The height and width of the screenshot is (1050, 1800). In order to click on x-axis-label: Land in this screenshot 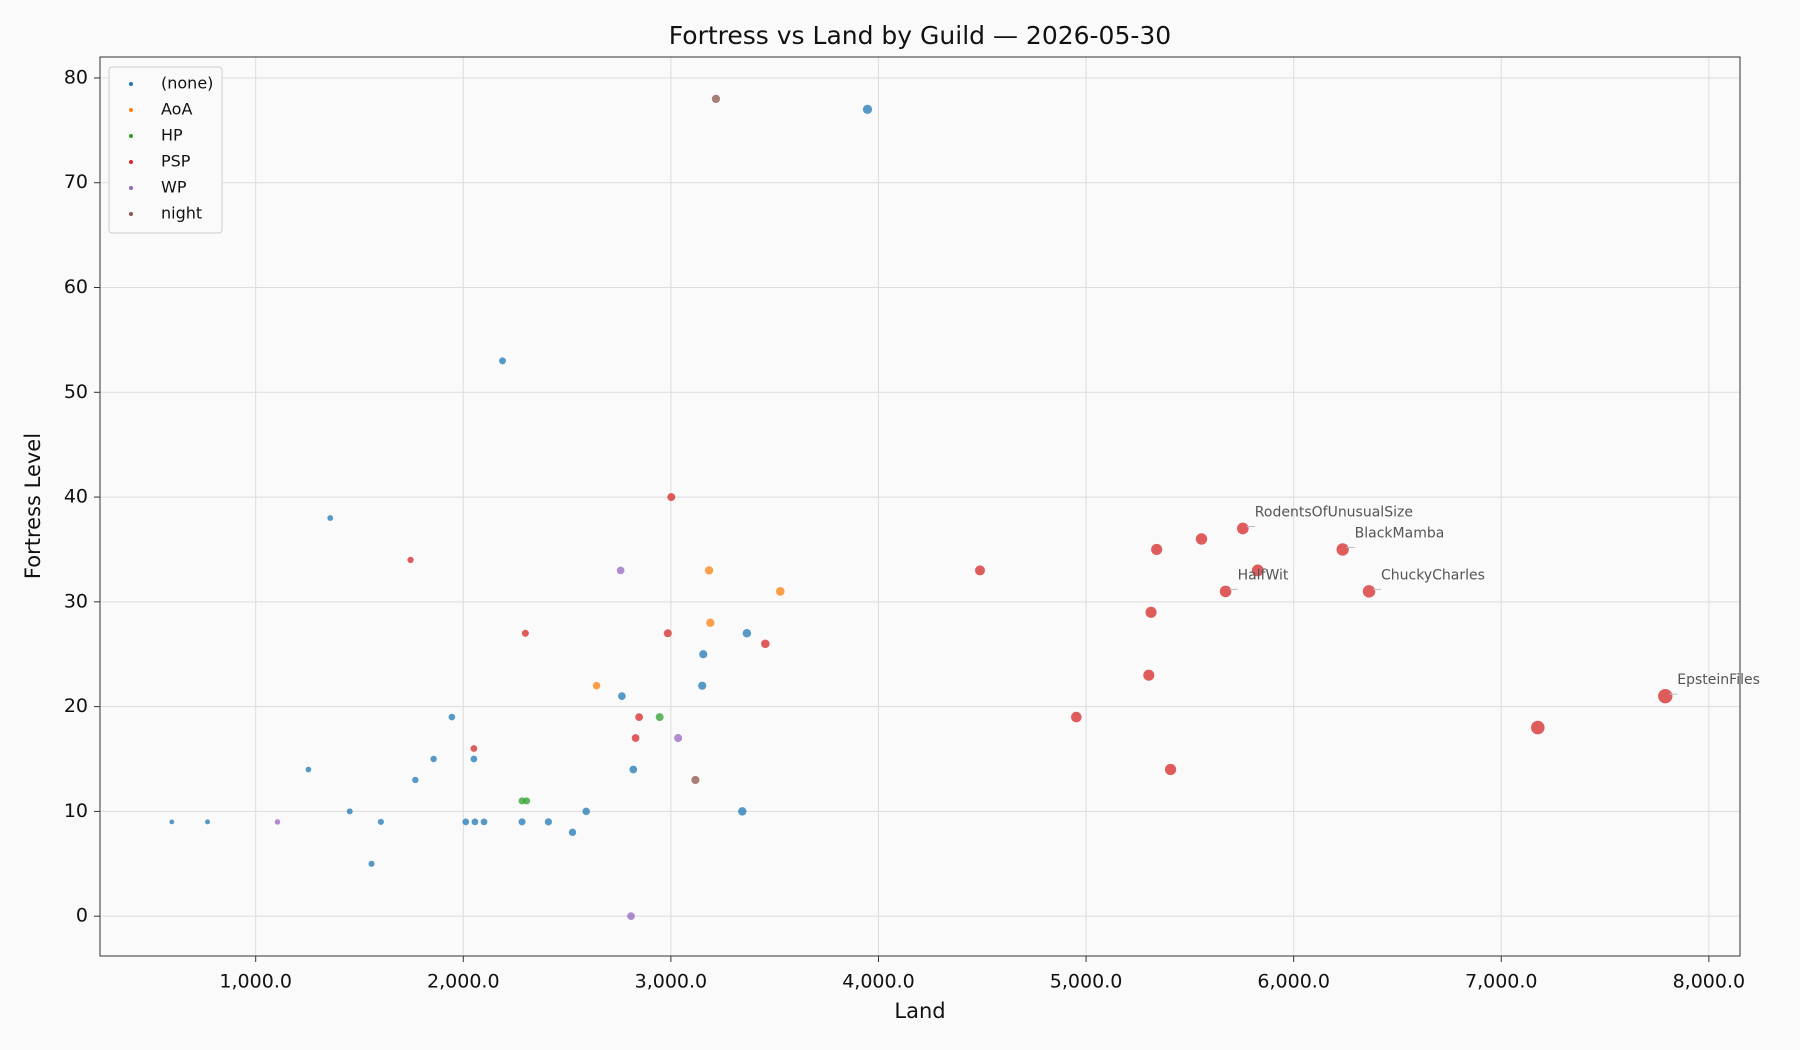, I will do `click(919, 1011)`.